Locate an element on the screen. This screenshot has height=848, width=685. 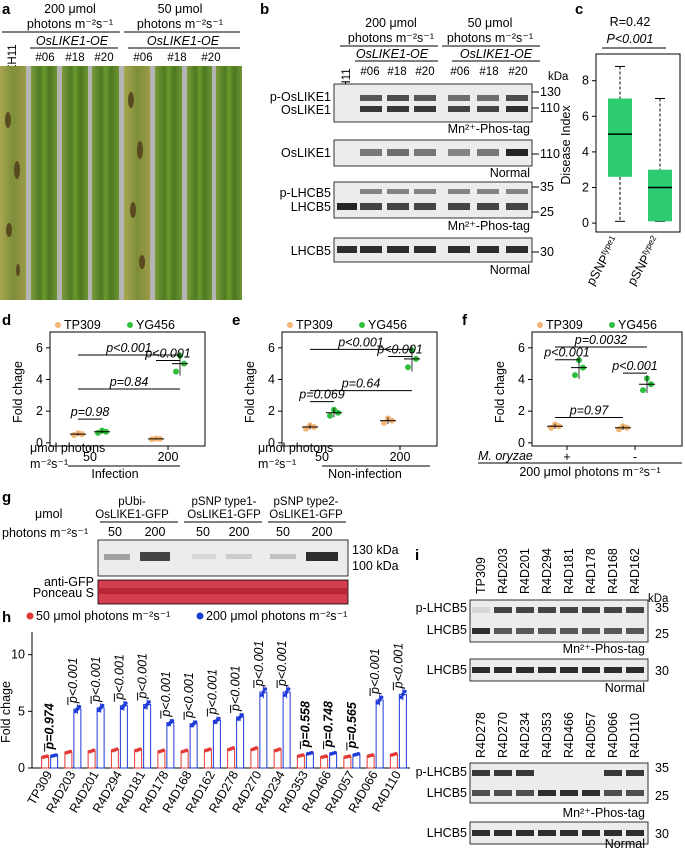
panel-c-xlabel-2: pSNPtype2 is located at coordinates (643, 260).